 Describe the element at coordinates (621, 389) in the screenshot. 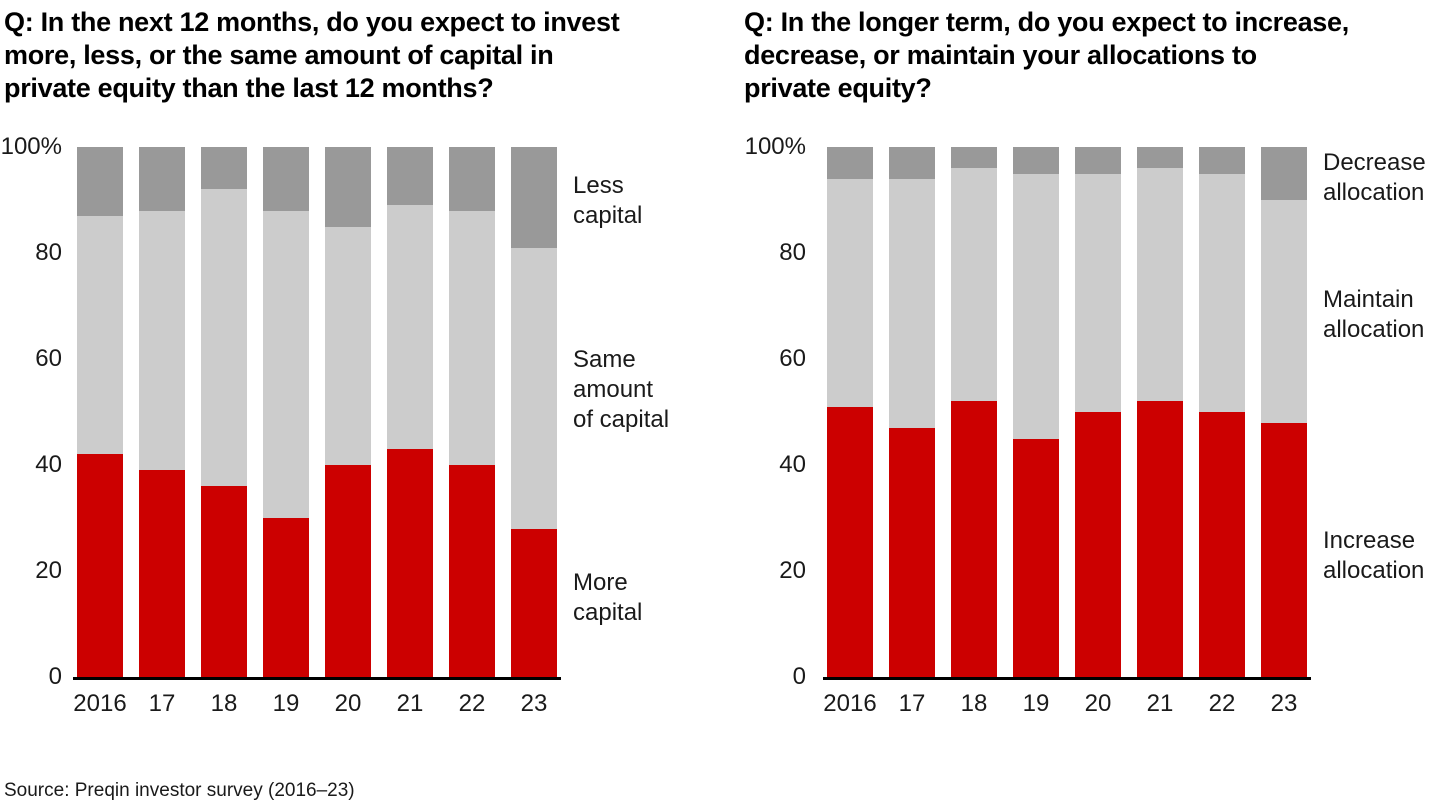

I see `series-label-same-amount-of-capital: Same amount of capital` at that location.